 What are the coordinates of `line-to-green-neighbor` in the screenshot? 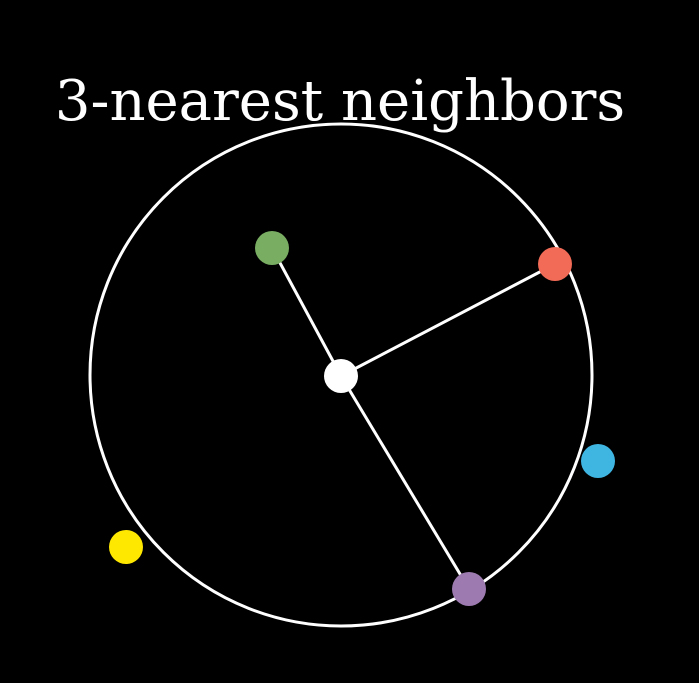 It's located at (306, 312).